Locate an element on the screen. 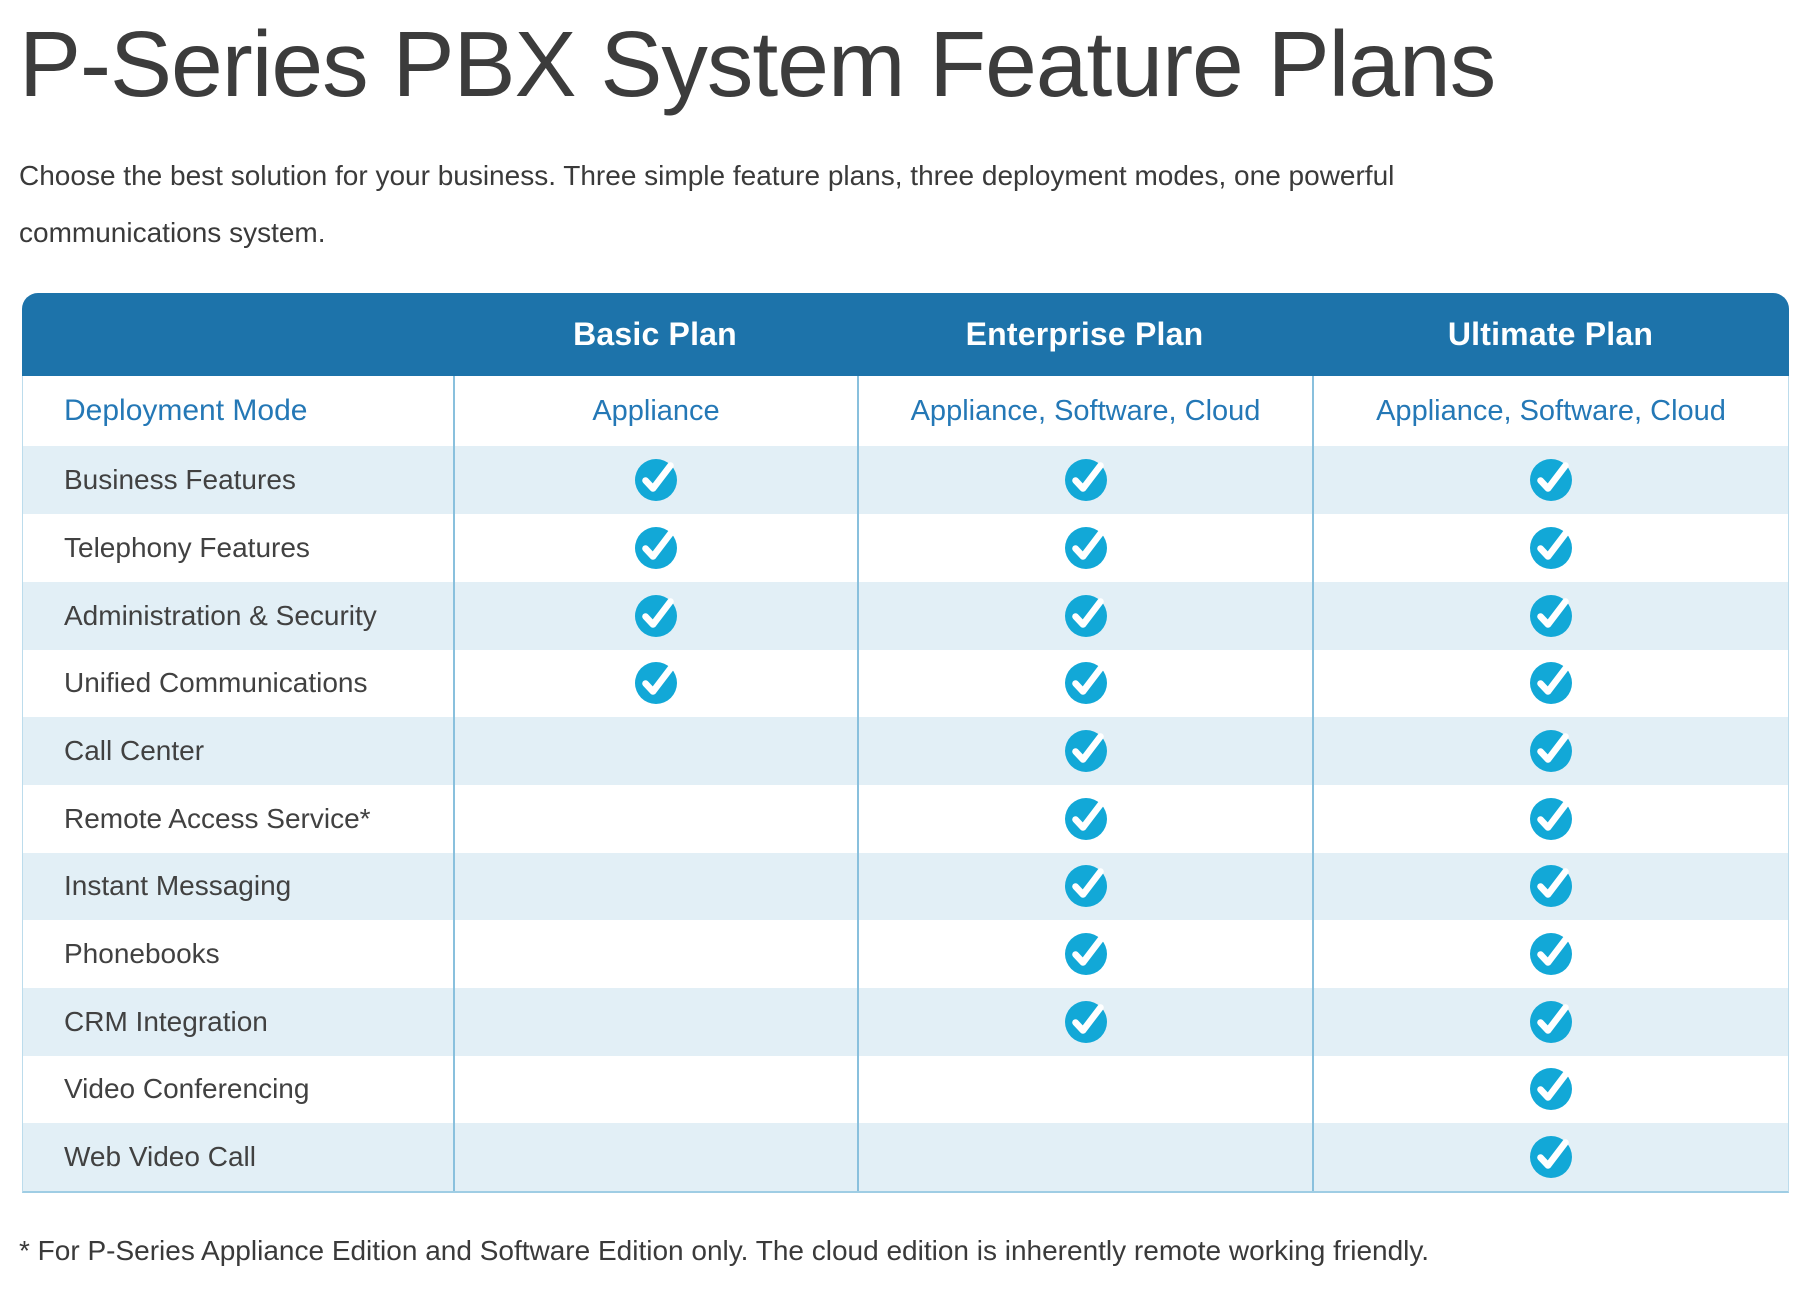 This screenshot has width=1816, height=1314. table-row: Administration & Security is located at coordinates (905, 615).